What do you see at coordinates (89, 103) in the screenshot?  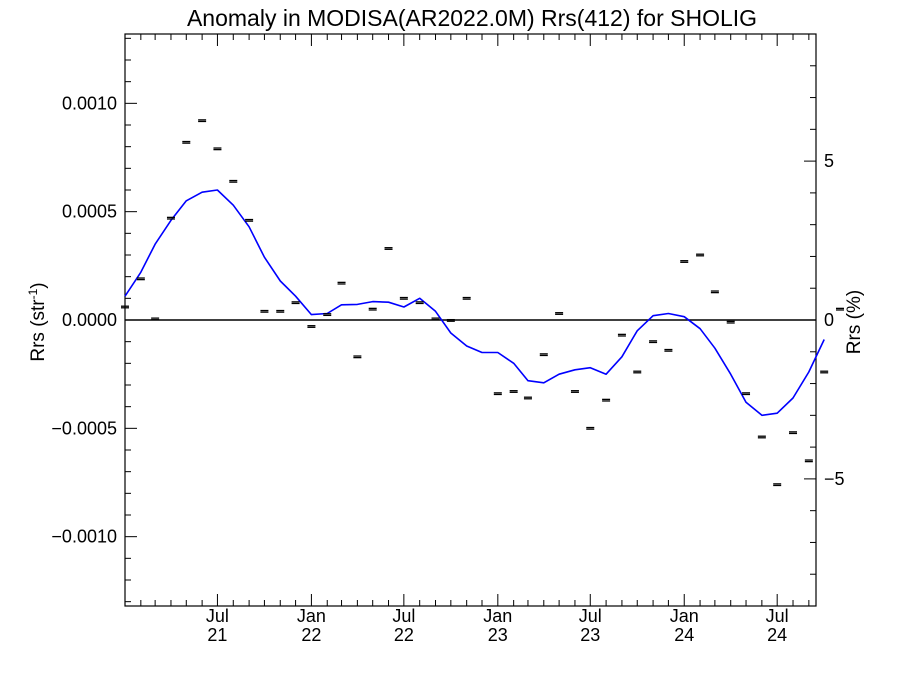 I see `y-left-tick-label: 0.0010` at bounding box center [89, 103].